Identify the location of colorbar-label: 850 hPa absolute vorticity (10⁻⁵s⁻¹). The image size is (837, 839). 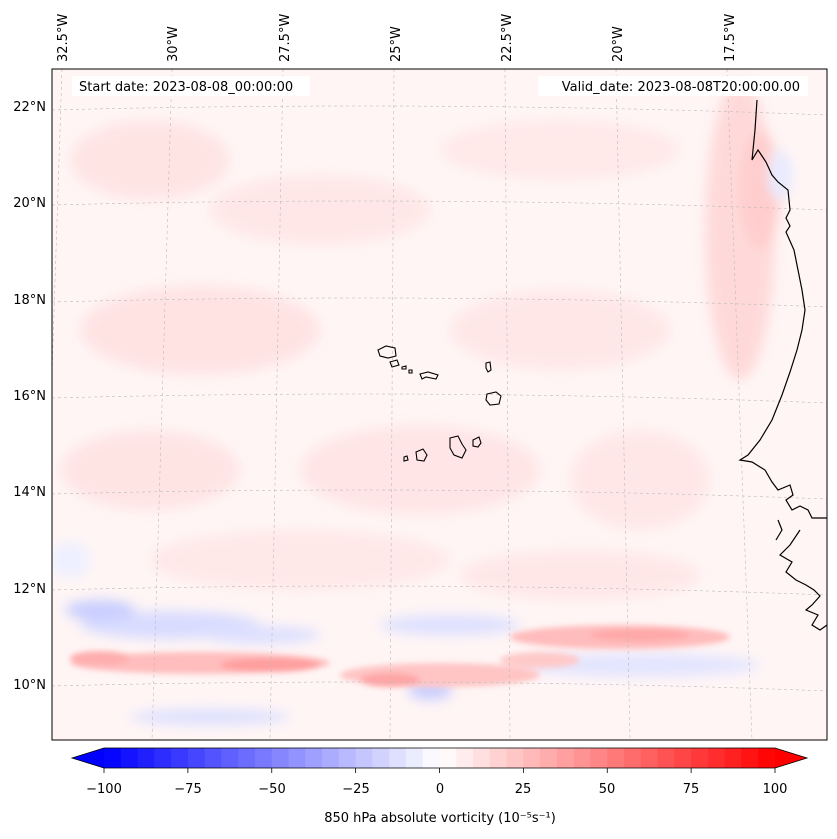
(440, 818).